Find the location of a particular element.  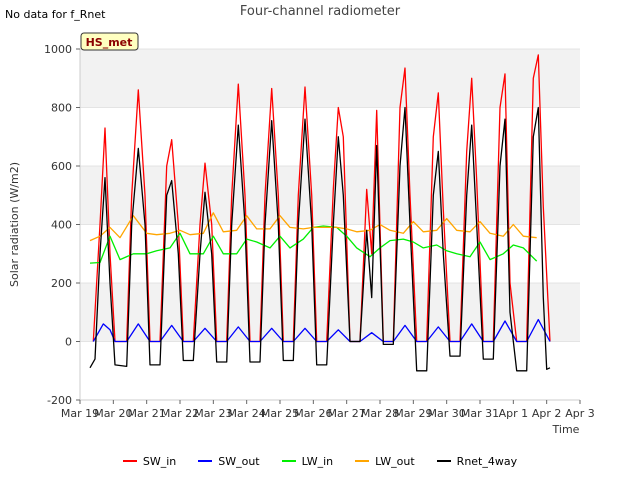

y-tick-label: 1000 is located at coordinates (58, 49).